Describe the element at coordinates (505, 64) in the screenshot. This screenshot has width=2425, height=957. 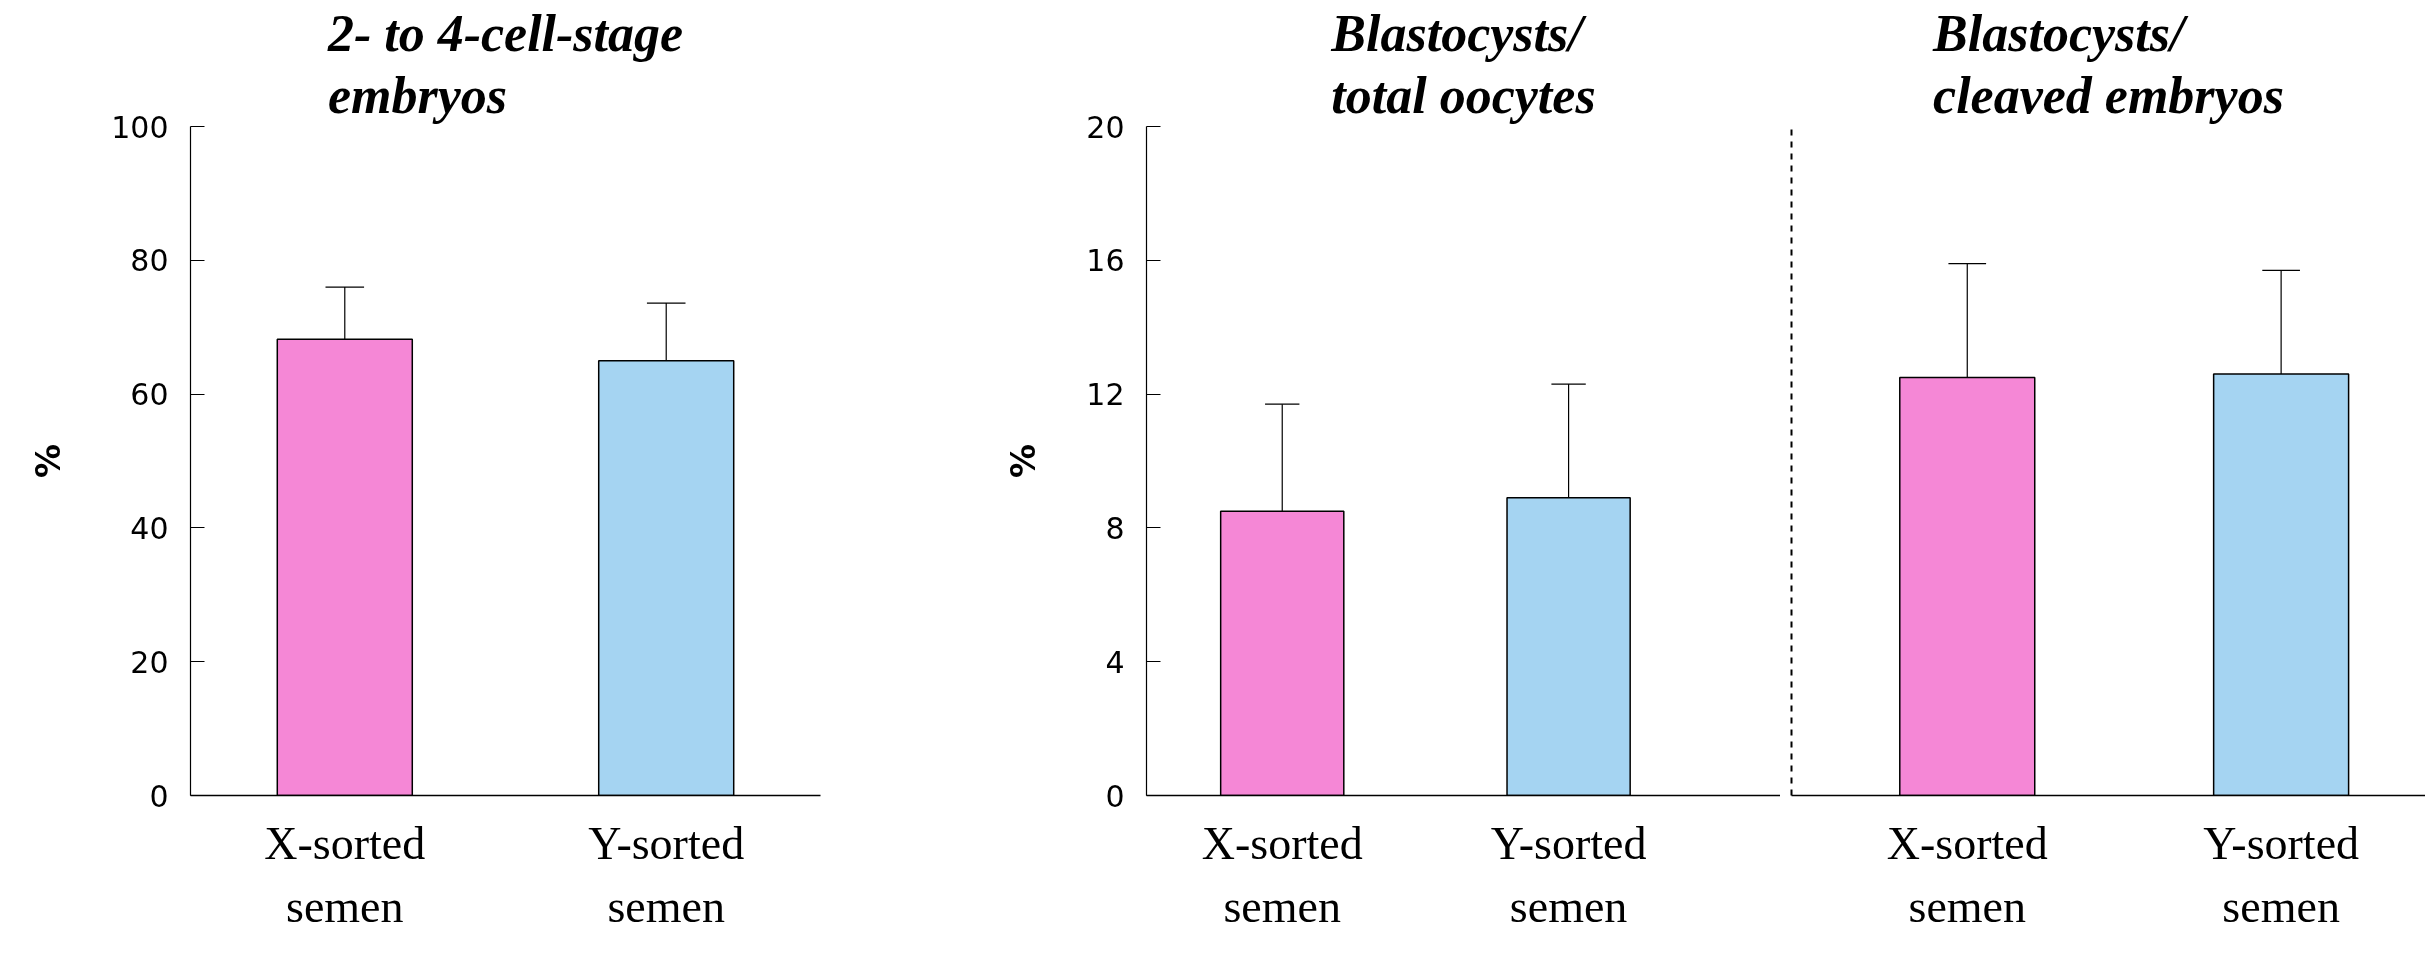
I see `chart-title: 2- to 4-cell-stage embryos` at that location.